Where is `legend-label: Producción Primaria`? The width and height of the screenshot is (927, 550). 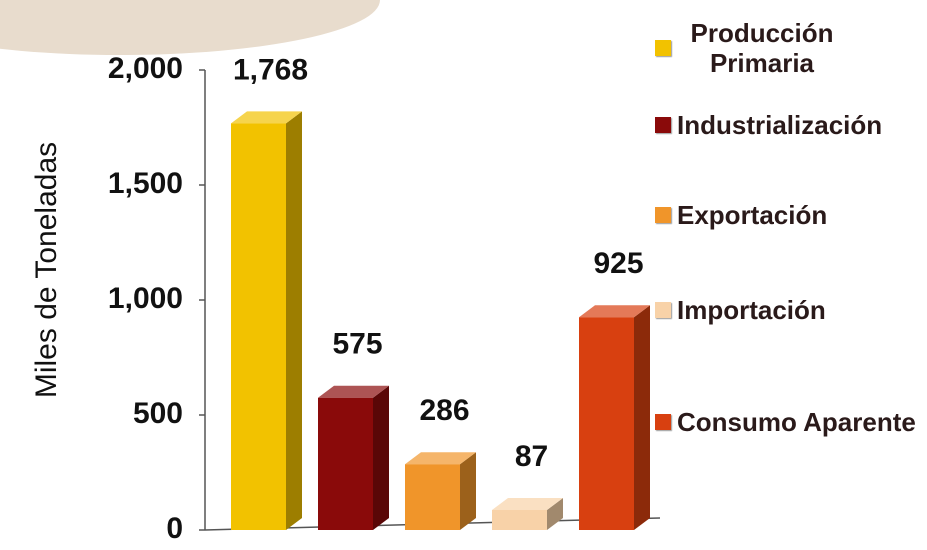 legend-label: Producción Primaria is located at coordinates (762, 48).